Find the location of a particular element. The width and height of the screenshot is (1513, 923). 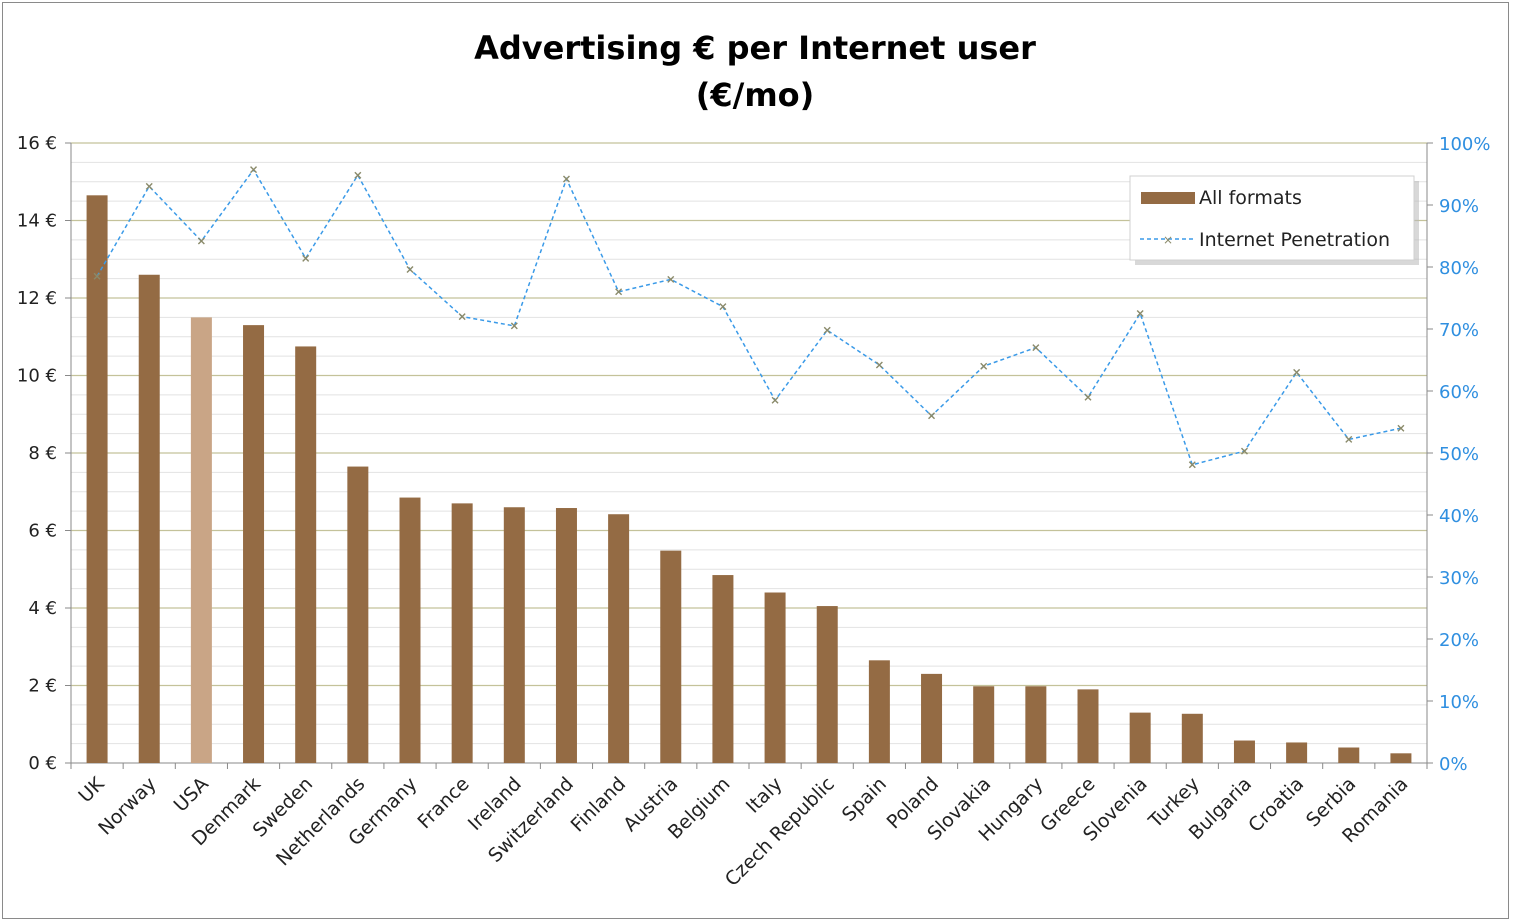

bar-denmark is located at coordinates (254, 544).